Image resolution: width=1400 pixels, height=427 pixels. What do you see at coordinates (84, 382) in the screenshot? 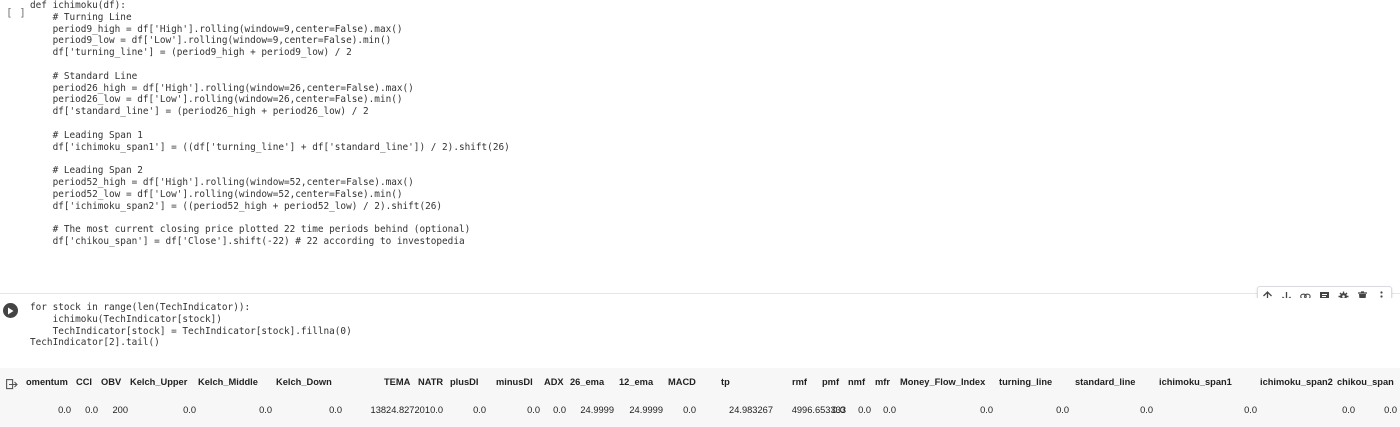
I see `column-header: CCI` at bounding box center [84, 382].